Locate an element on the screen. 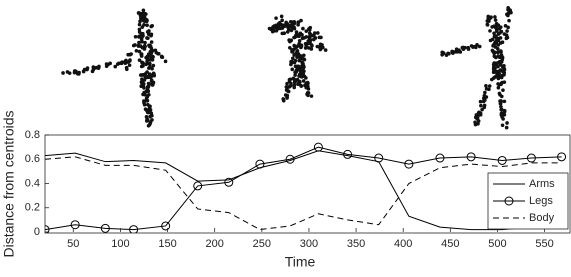 The height and width of the screenshot is (277, 571). y-tick-label: 0.8 is located at coordinates (32, 135).